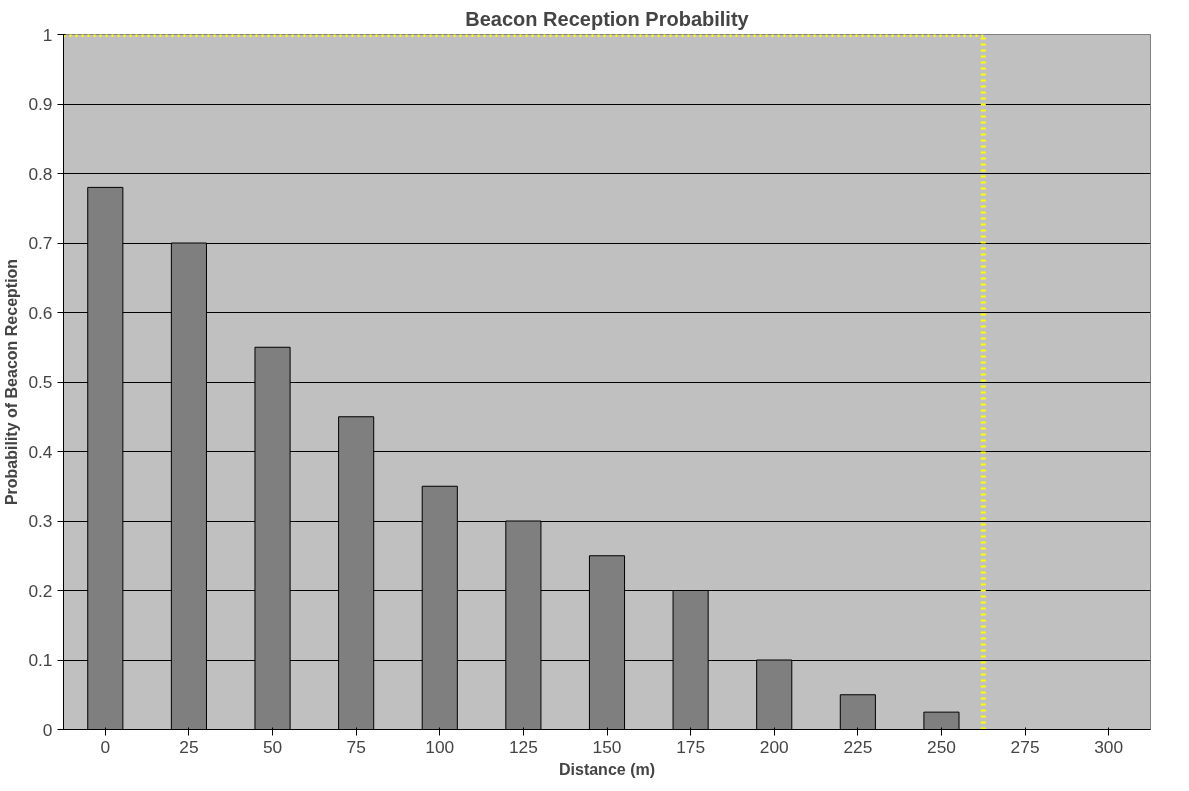 Image resolution: width=1189 pixels, height=791 pixels. I want to click on x-tick-label: 25, so click(189, 746).